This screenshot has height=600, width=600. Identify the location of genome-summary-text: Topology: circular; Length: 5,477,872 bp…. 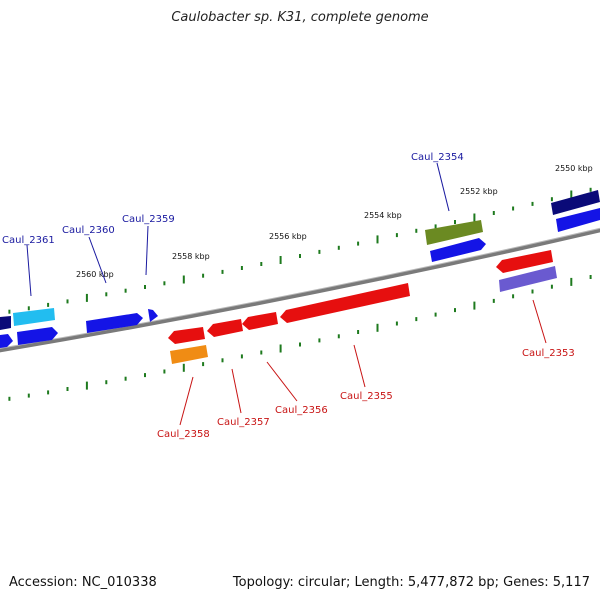
(411, 582).